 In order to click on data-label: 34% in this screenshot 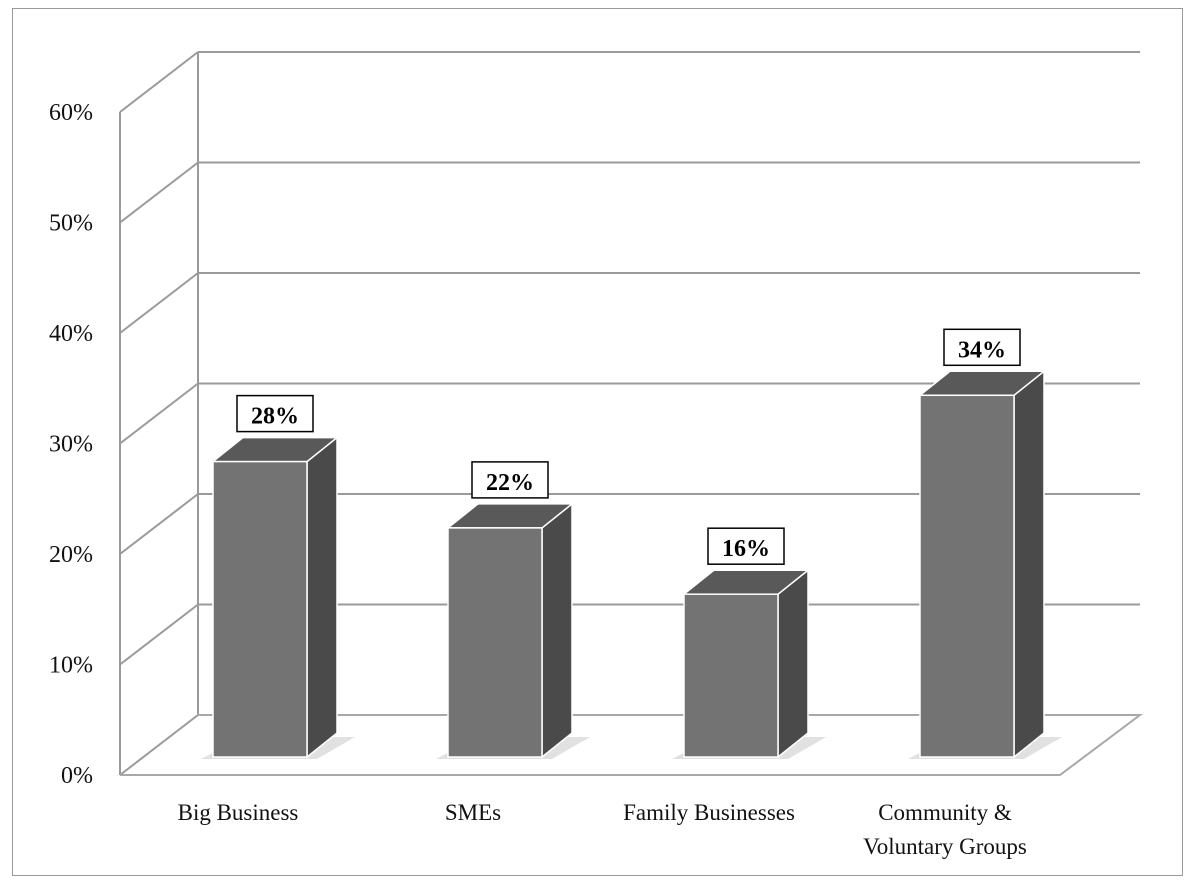, I will do `click(982, 350)`.